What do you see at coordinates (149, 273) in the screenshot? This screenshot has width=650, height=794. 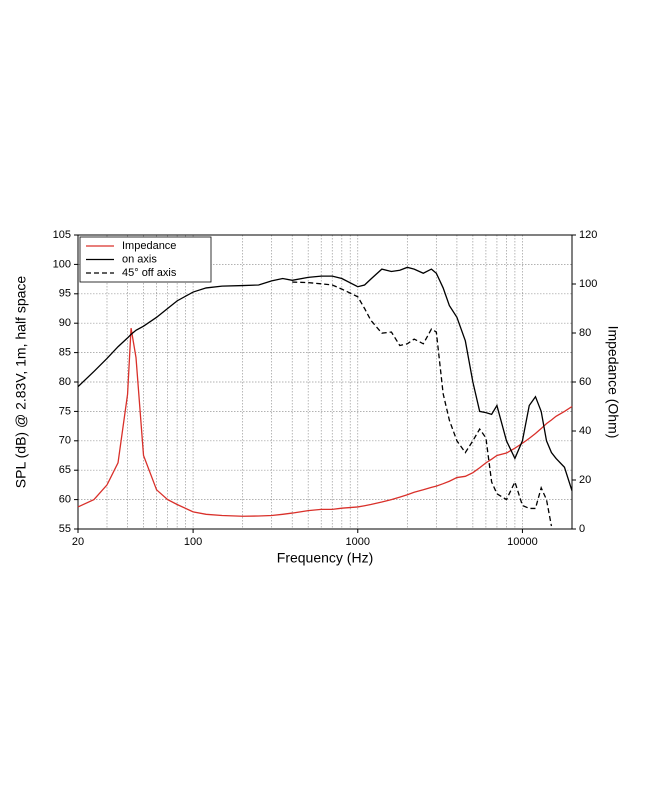 I see `legend-label: 45° off axis` at bounding box center [149, 273].